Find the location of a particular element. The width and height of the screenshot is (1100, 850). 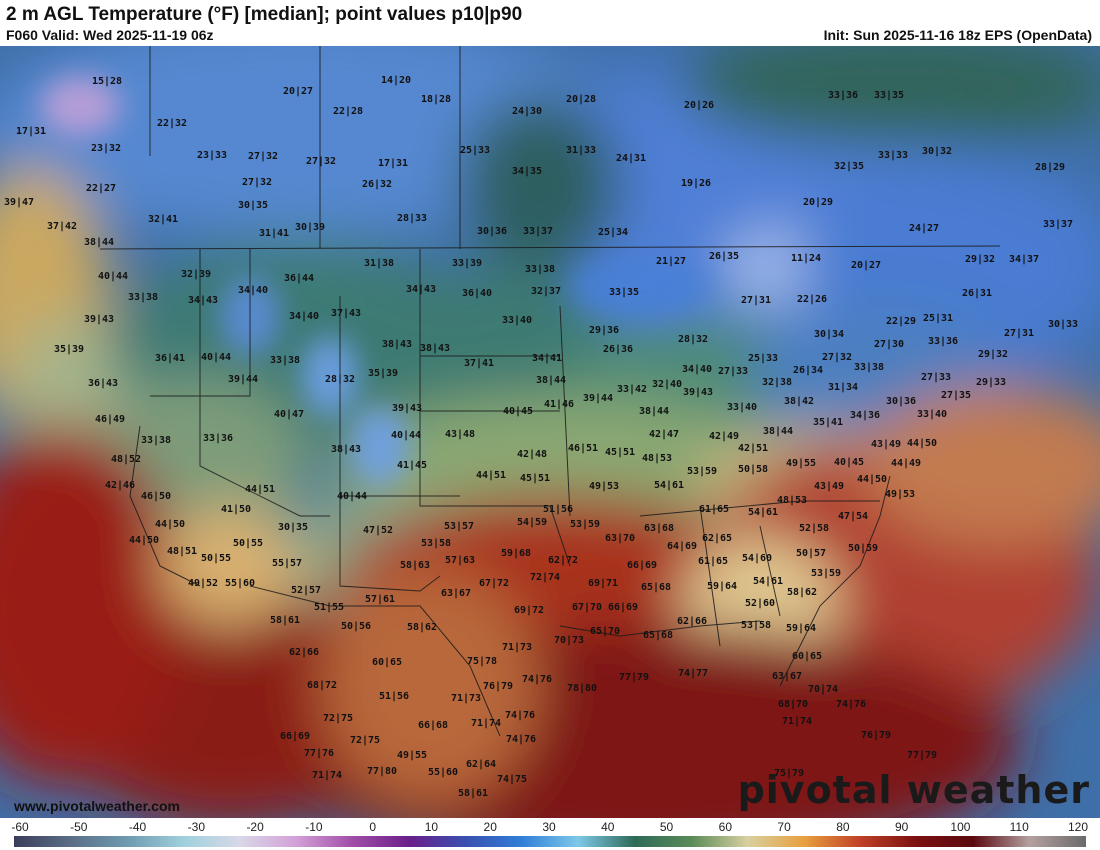

colorbar-tick-label: 30 is located at coordinates (549, 827).